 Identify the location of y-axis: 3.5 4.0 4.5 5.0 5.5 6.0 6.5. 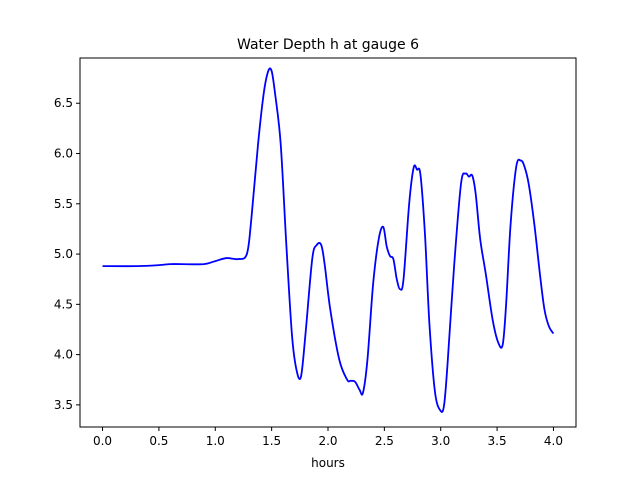
(67, 254).